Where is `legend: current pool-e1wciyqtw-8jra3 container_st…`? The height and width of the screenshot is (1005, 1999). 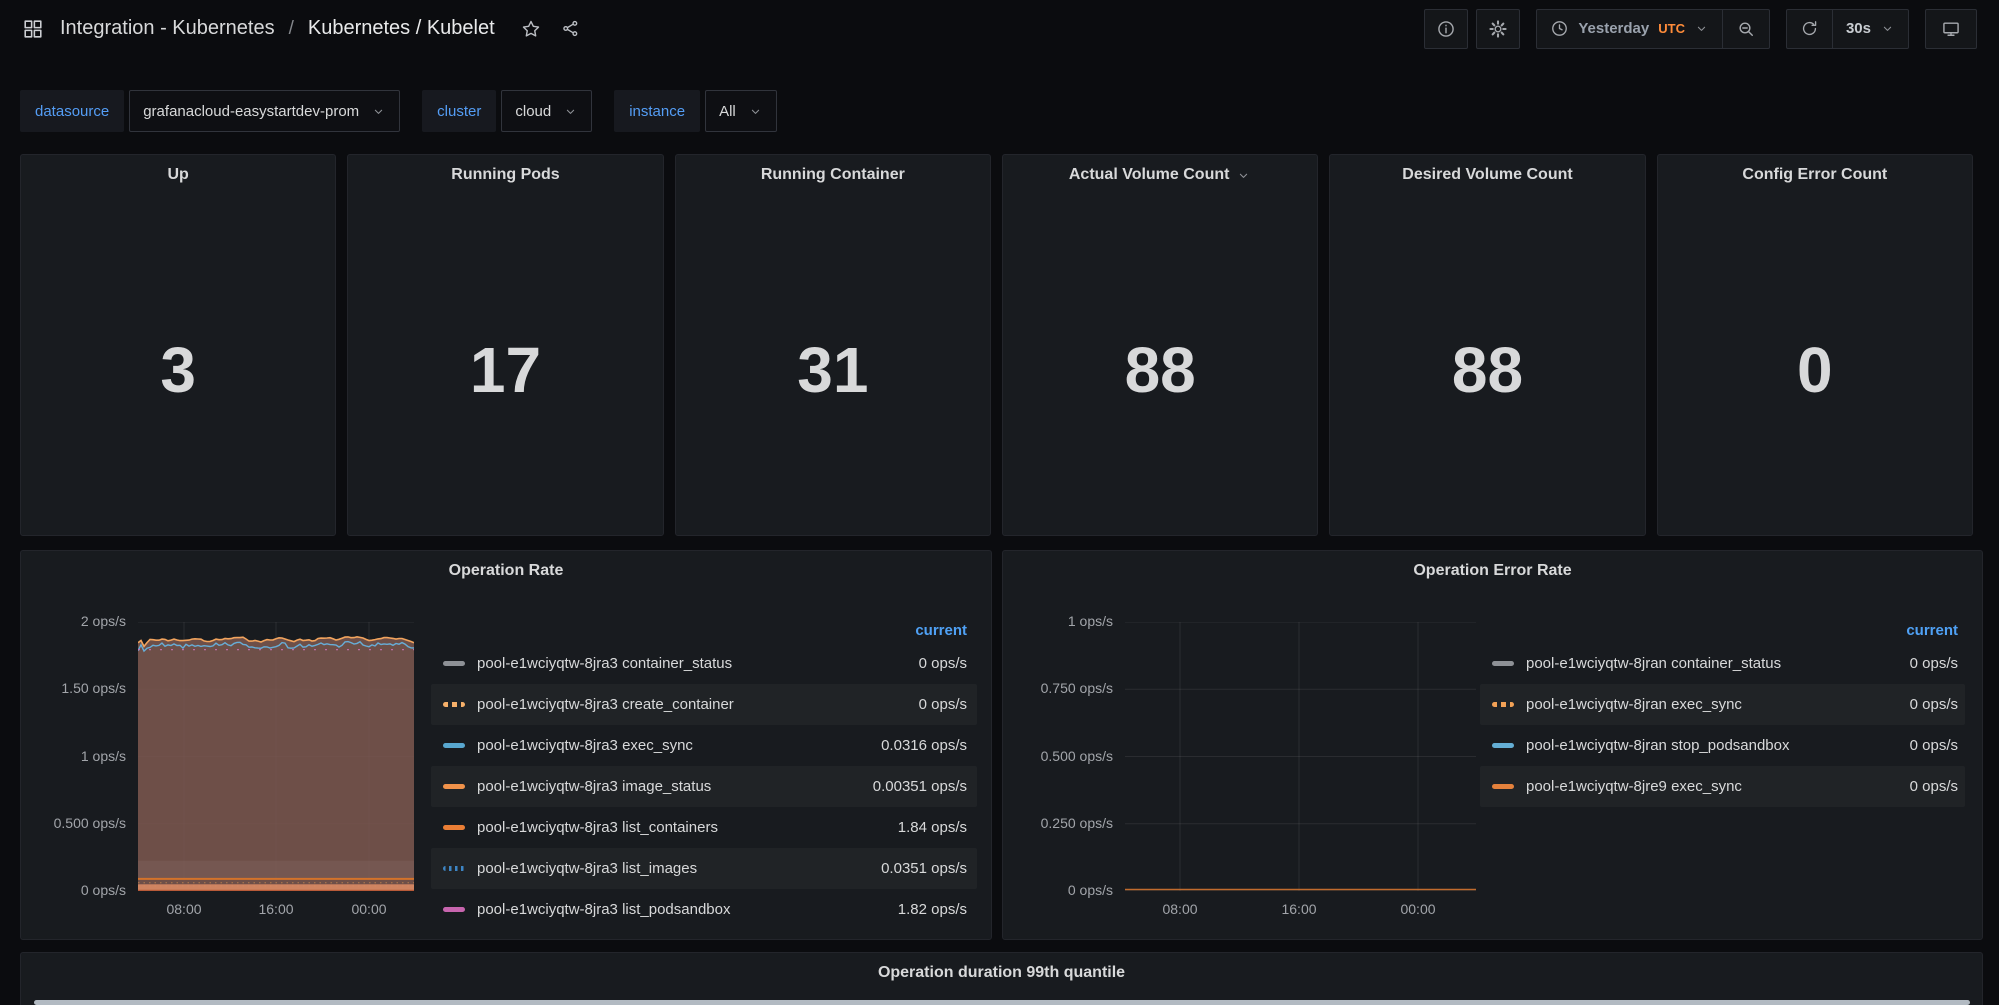
legend: current pool-e1wciyqtw-8jra3 container_st… is located at coordinates (704, 773).